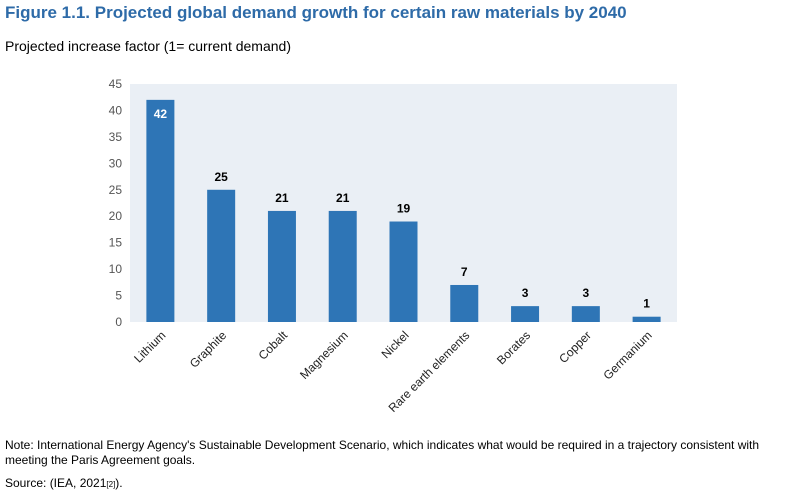  I want to click on data-label: 7, so click(464, 272).